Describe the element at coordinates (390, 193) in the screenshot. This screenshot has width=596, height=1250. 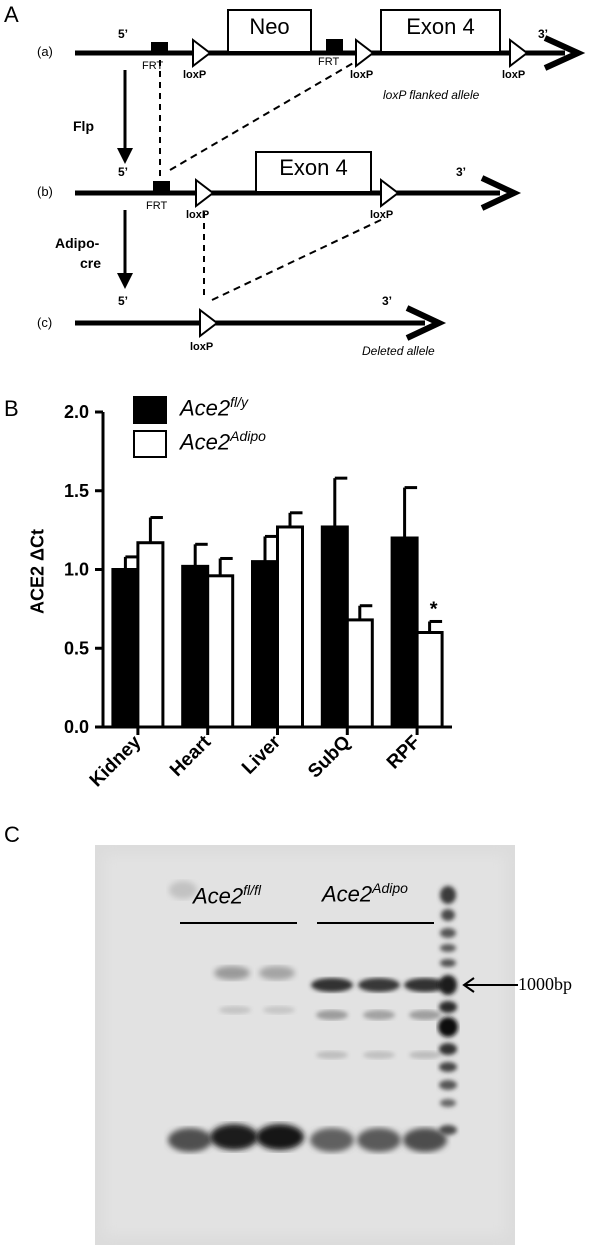
I see `loxp-triangle-b2` at that location.